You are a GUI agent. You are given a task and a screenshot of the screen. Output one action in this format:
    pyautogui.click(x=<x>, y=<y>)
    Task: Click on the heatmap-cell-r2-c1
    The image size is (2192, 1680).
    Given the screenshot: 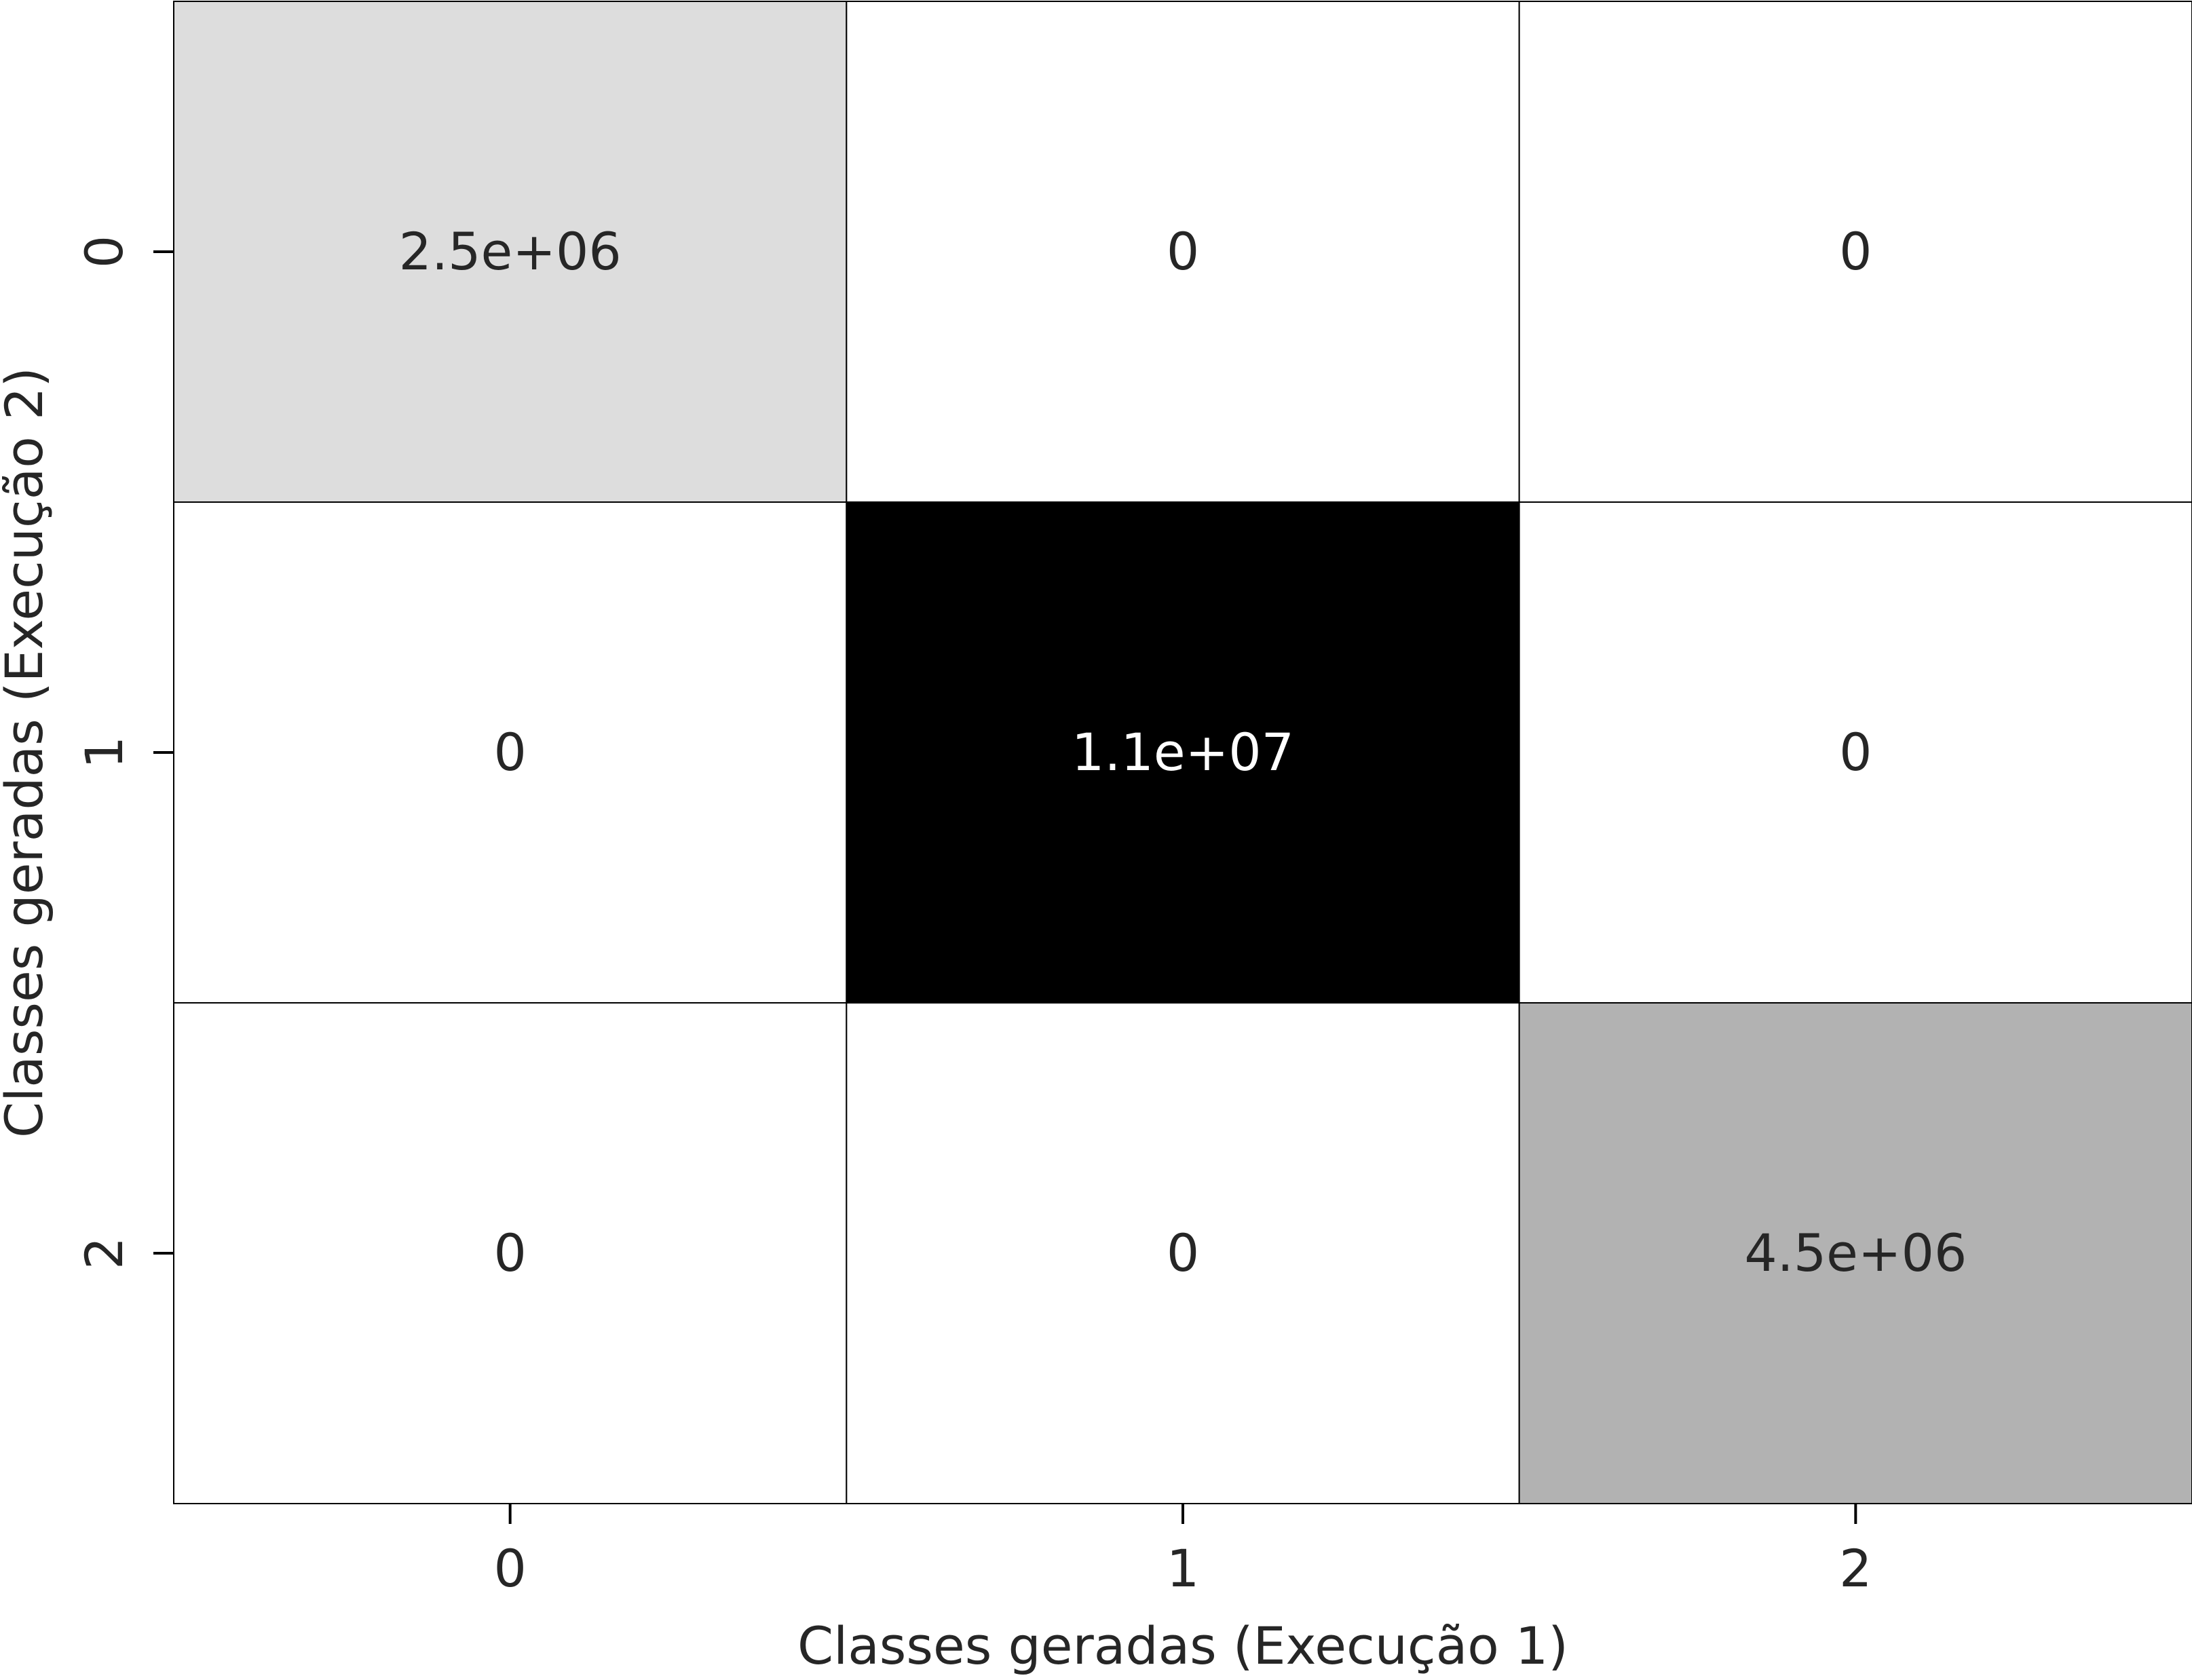 What is the action you would take?
    pyautogui.click(x=1183, y=1253)
    